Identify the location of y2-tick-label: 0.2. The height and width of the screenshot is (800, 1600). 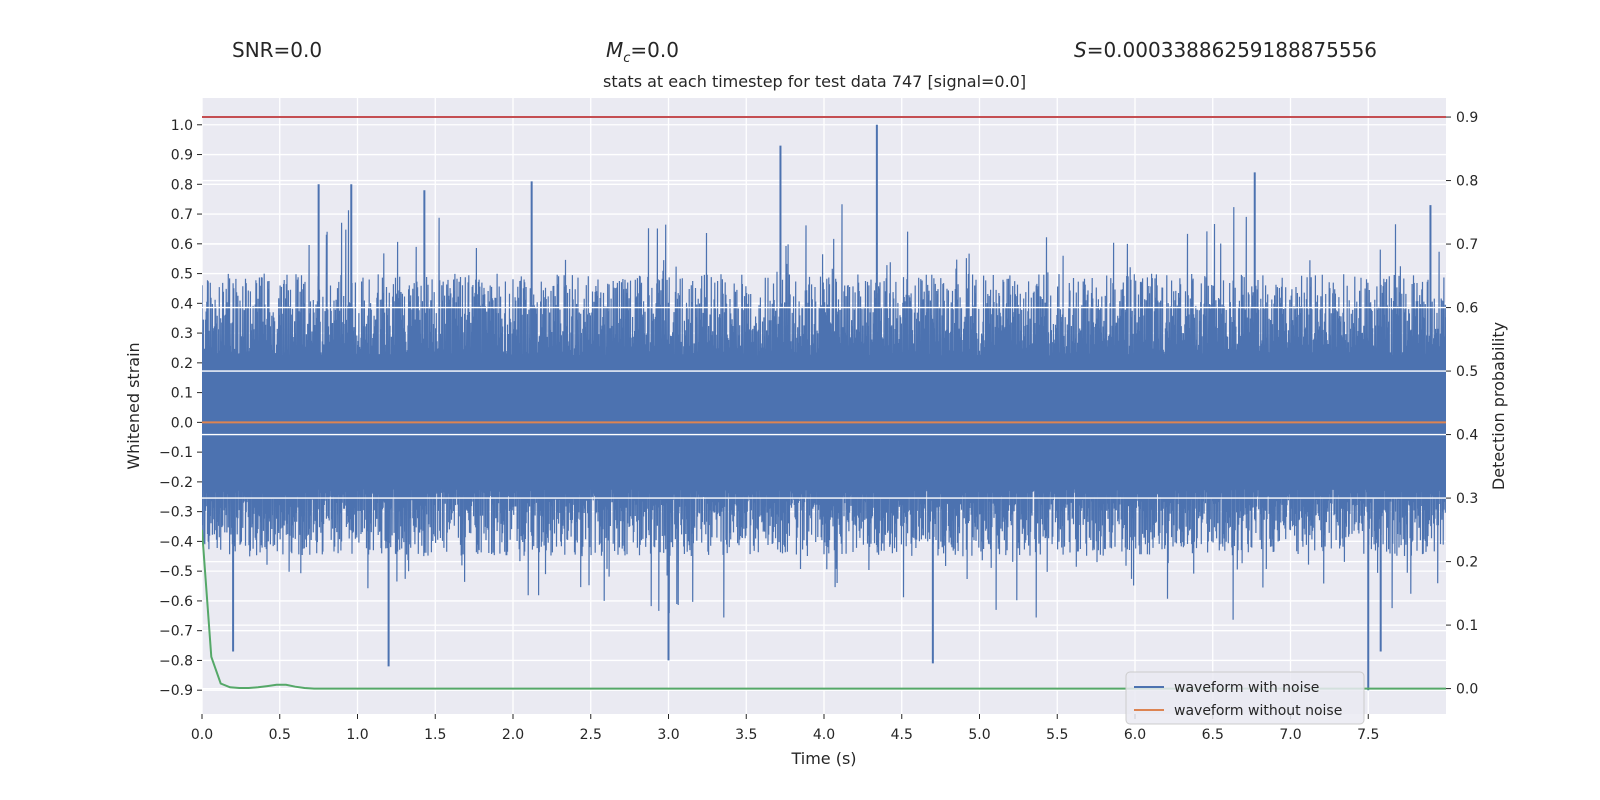
(1467, 563).